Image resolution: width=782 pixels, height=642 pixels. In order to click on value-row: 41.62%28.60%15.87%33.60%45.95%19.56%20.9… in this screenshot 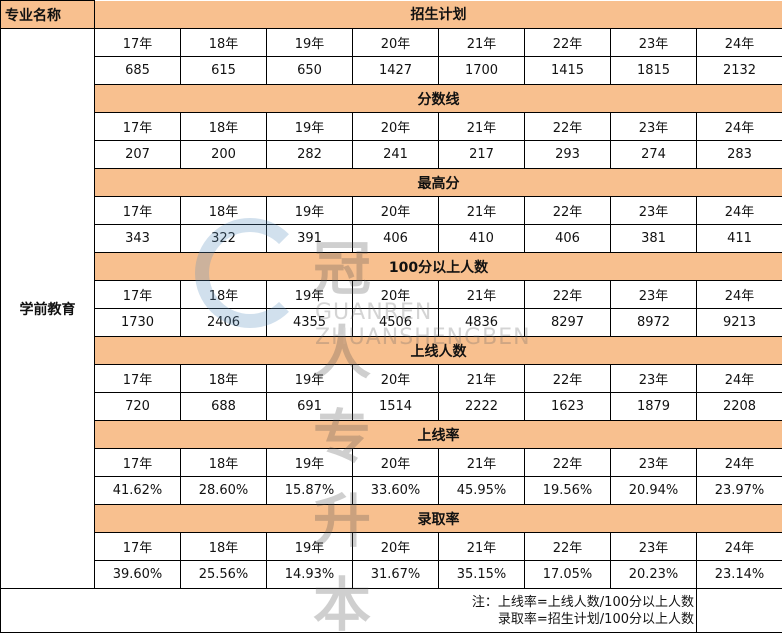, I will do `click(391, 491)`.